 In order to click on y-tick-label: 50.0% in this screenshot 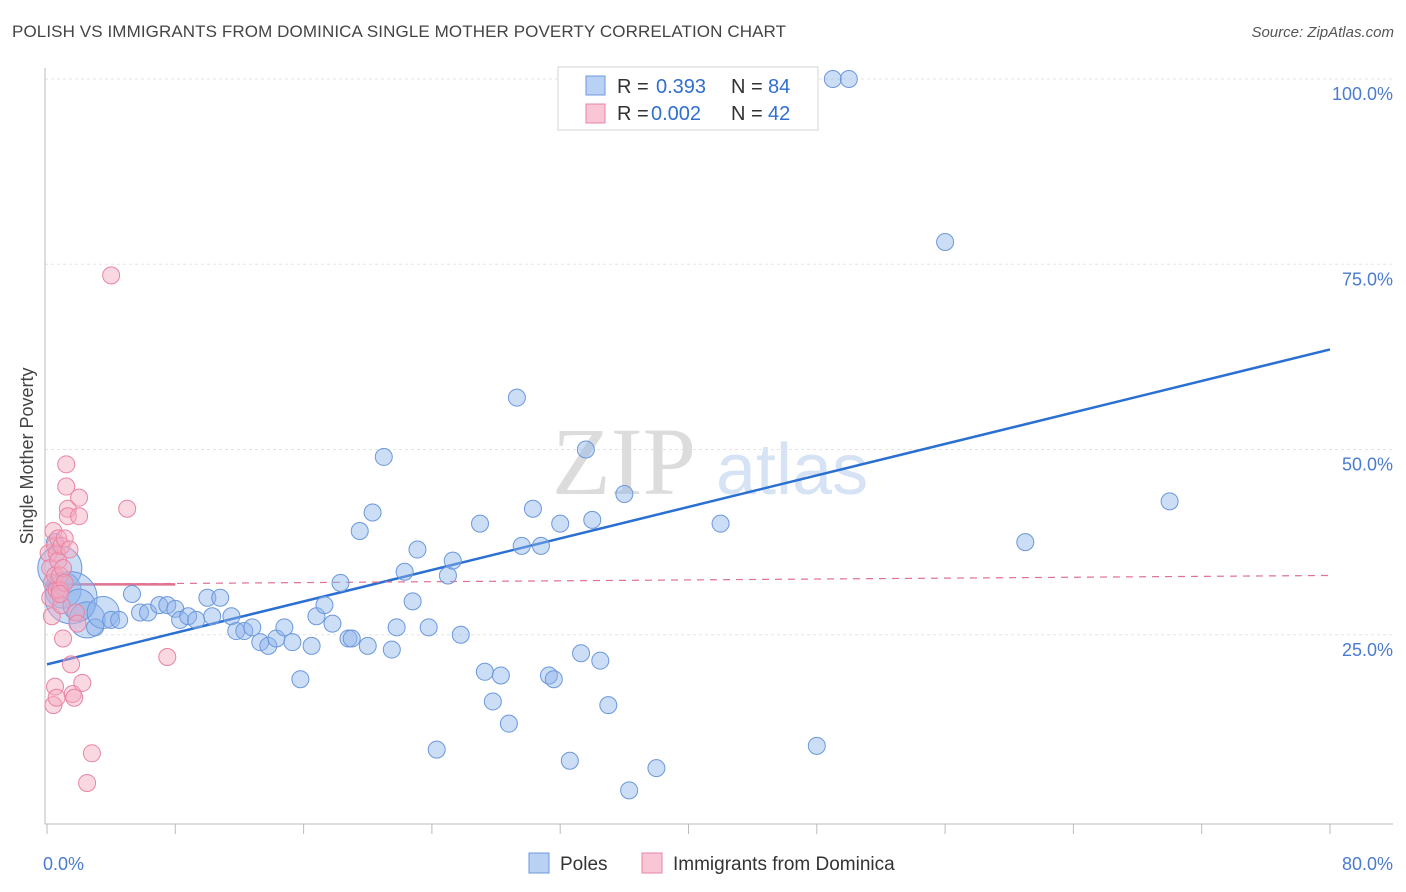, I will do `click(1367, 465)`.